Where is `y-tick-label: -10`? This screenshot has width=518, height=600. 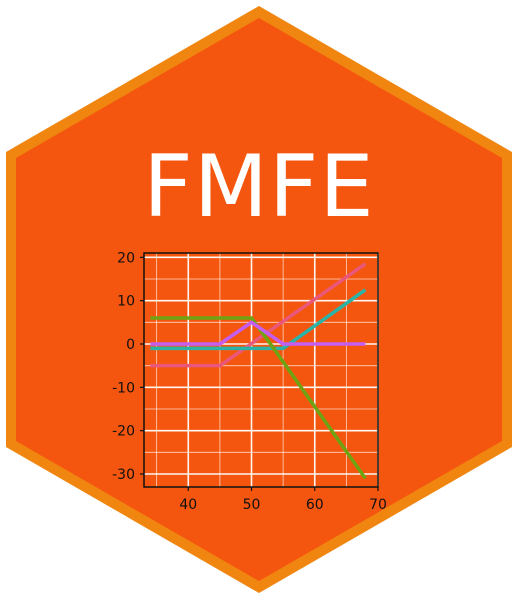 y-tick-label: -10 is located at coordinates (123, 388).